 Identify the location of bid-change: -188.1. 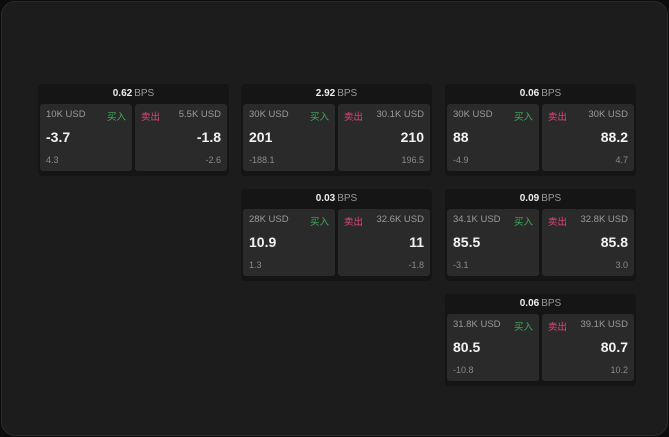
(262, 160).